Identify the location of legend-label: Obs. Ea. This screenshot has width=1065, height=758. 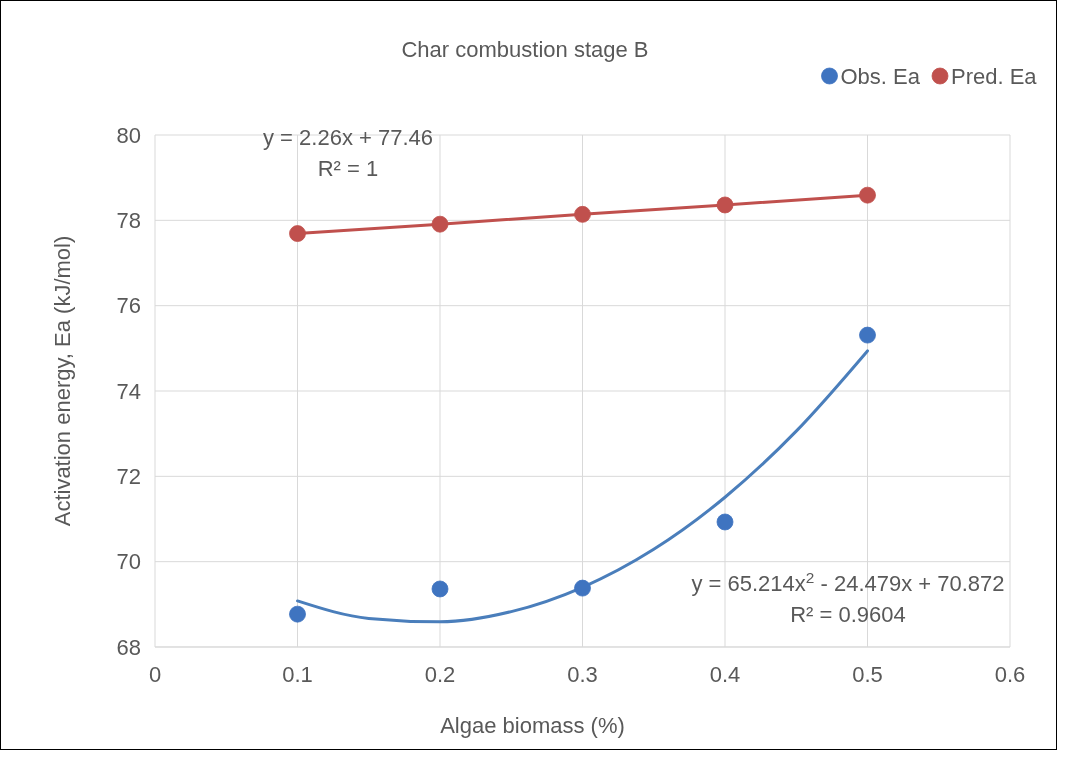
(880, 76).